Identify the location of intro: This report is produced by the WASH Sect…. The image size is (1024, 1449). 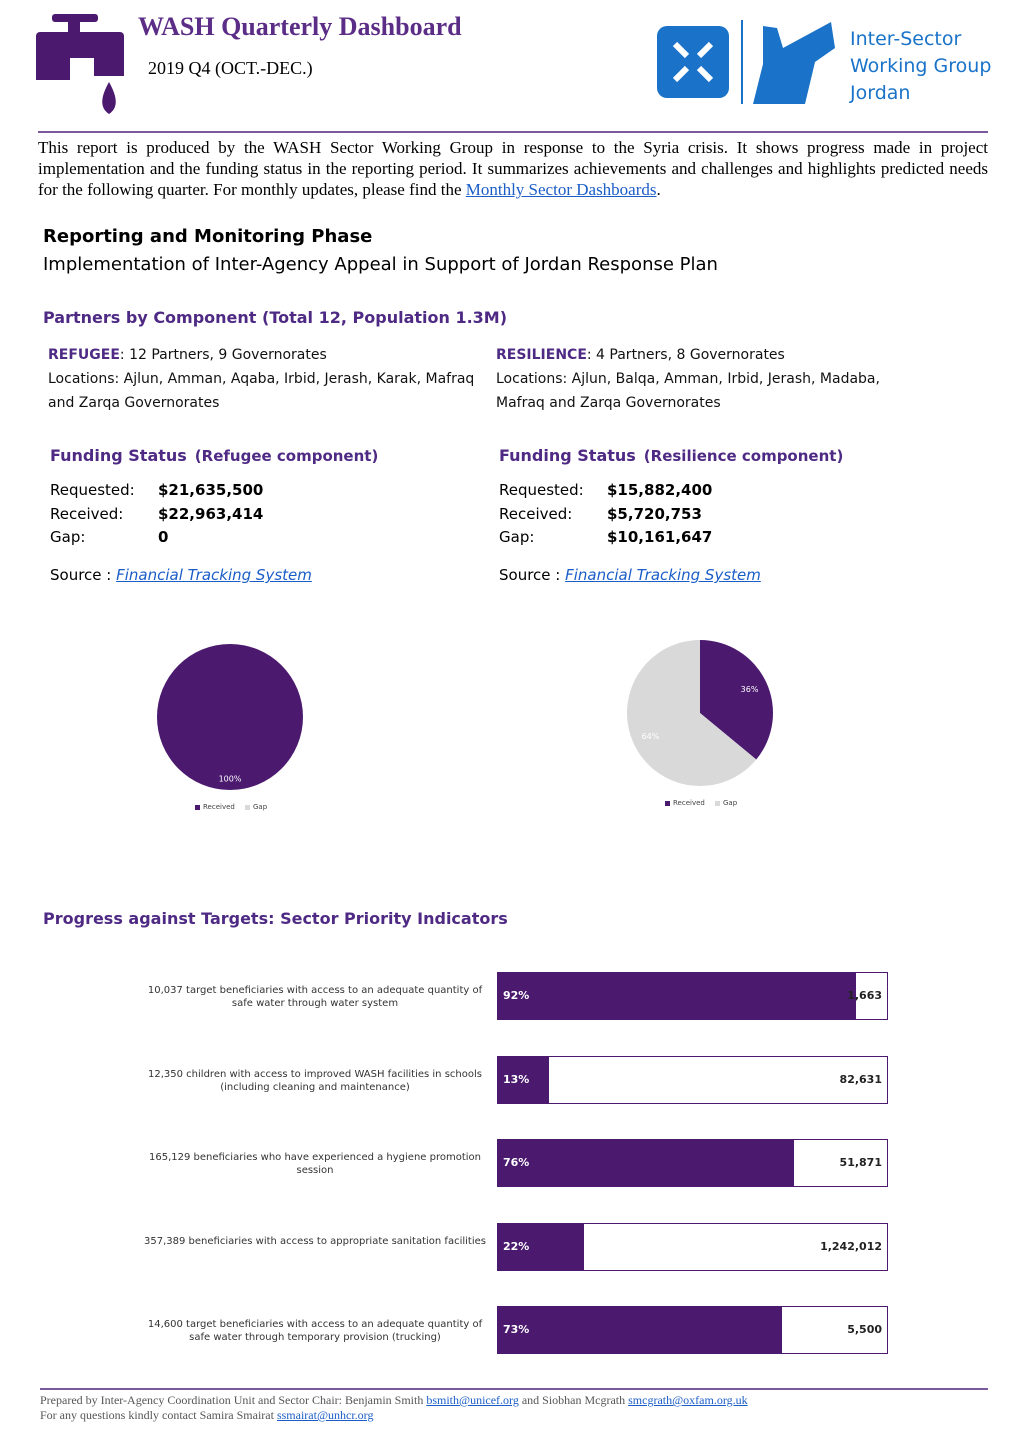
(513, 168).